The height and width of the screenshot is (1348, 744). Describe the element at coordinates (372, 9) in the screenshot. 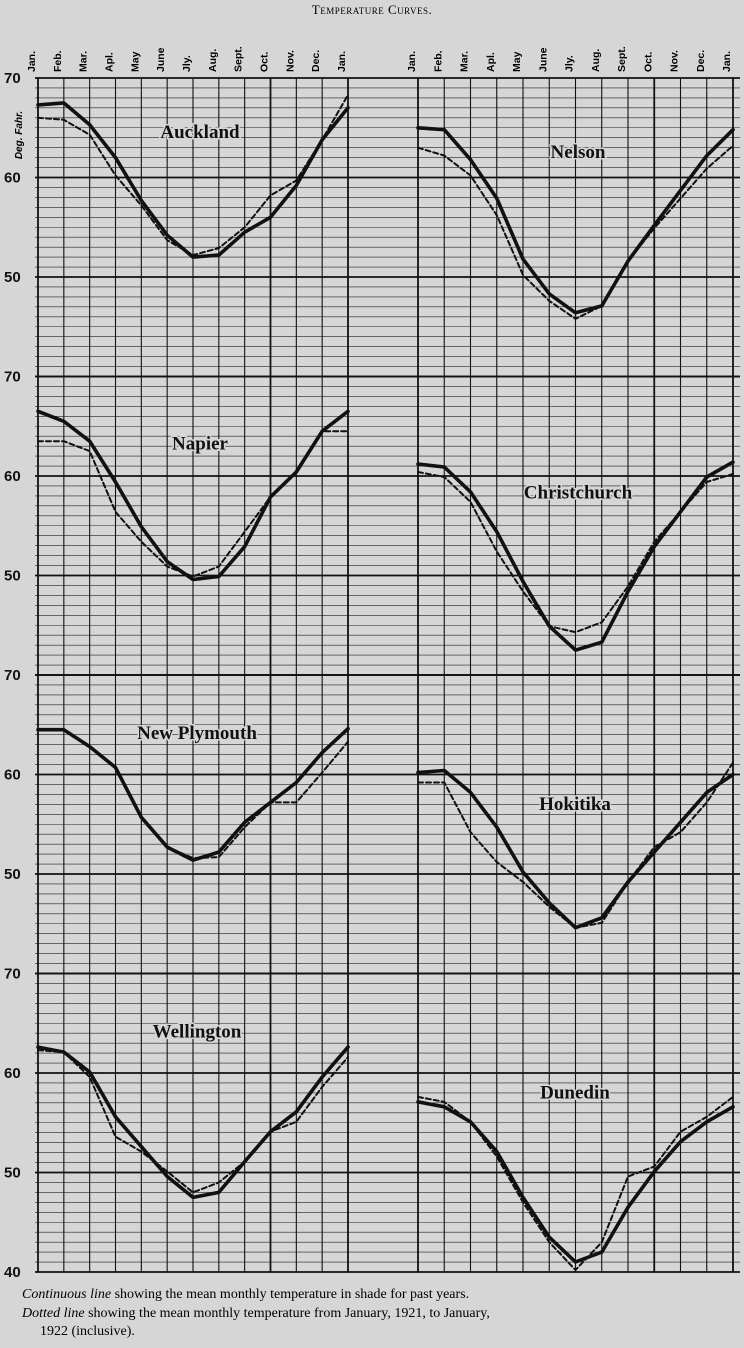

I see `chart-title: Temperature Curves.` at that location.